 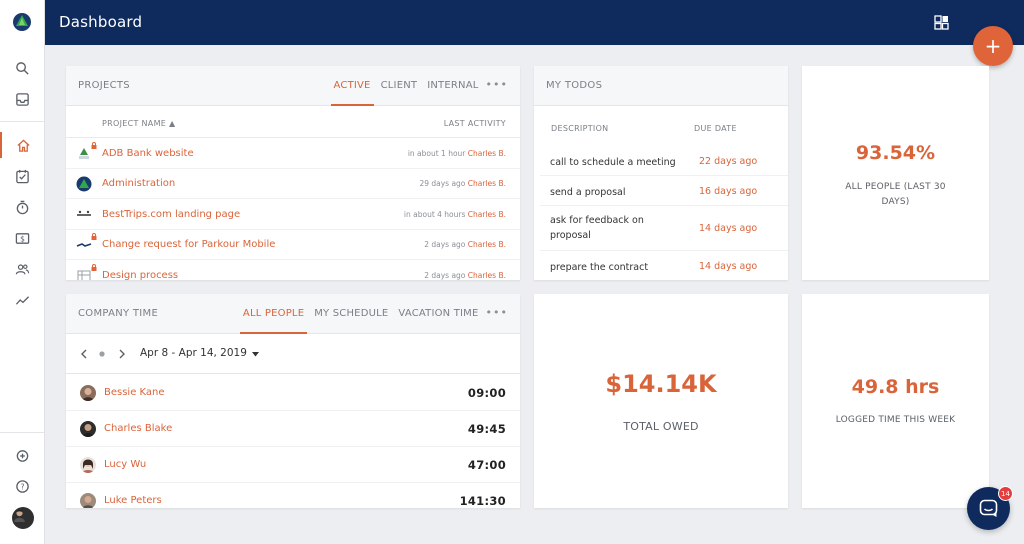 I want to click on project-name: Change request for Parkour Mobile, so click(x=189, y=244).